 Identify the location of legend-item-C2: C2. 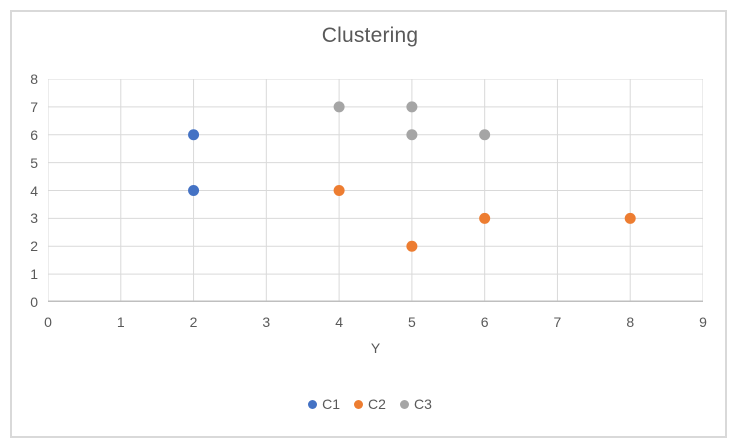
(370, 404).